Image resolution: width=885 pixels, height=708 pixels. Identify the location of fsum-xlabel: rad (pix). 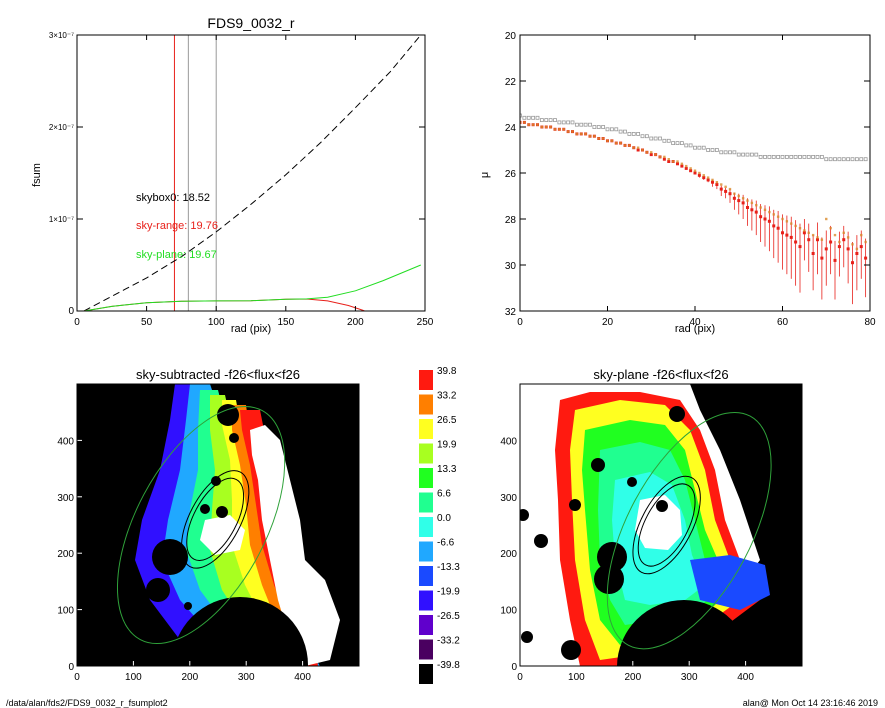
(251, 329).